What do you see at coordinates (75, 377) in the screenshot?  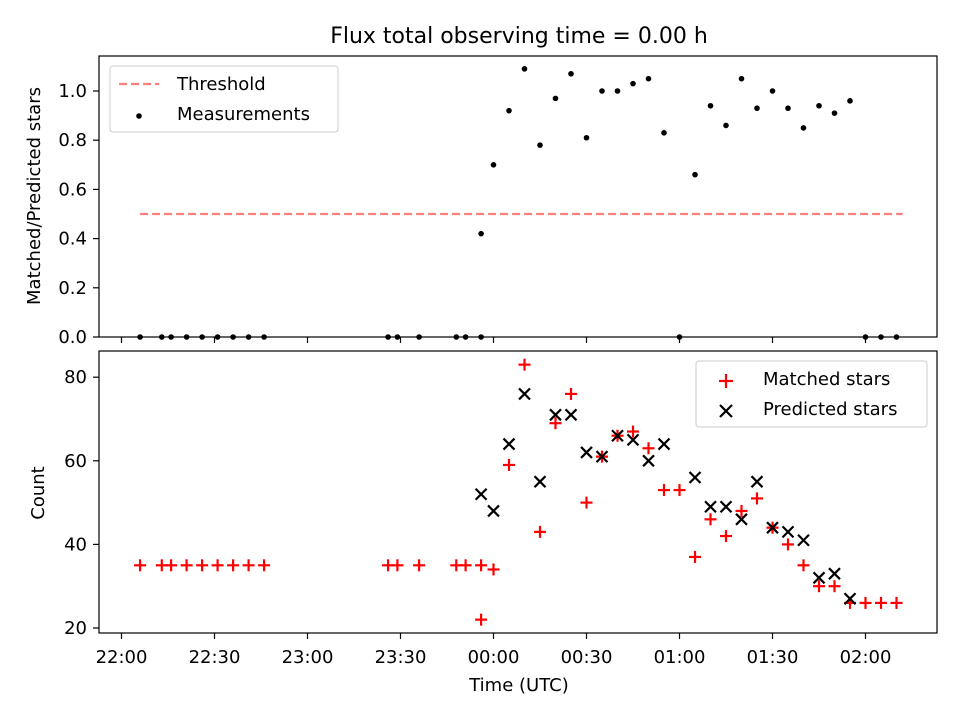 I see `count-y-tick-label: 80` at bounding box center [75, 377].